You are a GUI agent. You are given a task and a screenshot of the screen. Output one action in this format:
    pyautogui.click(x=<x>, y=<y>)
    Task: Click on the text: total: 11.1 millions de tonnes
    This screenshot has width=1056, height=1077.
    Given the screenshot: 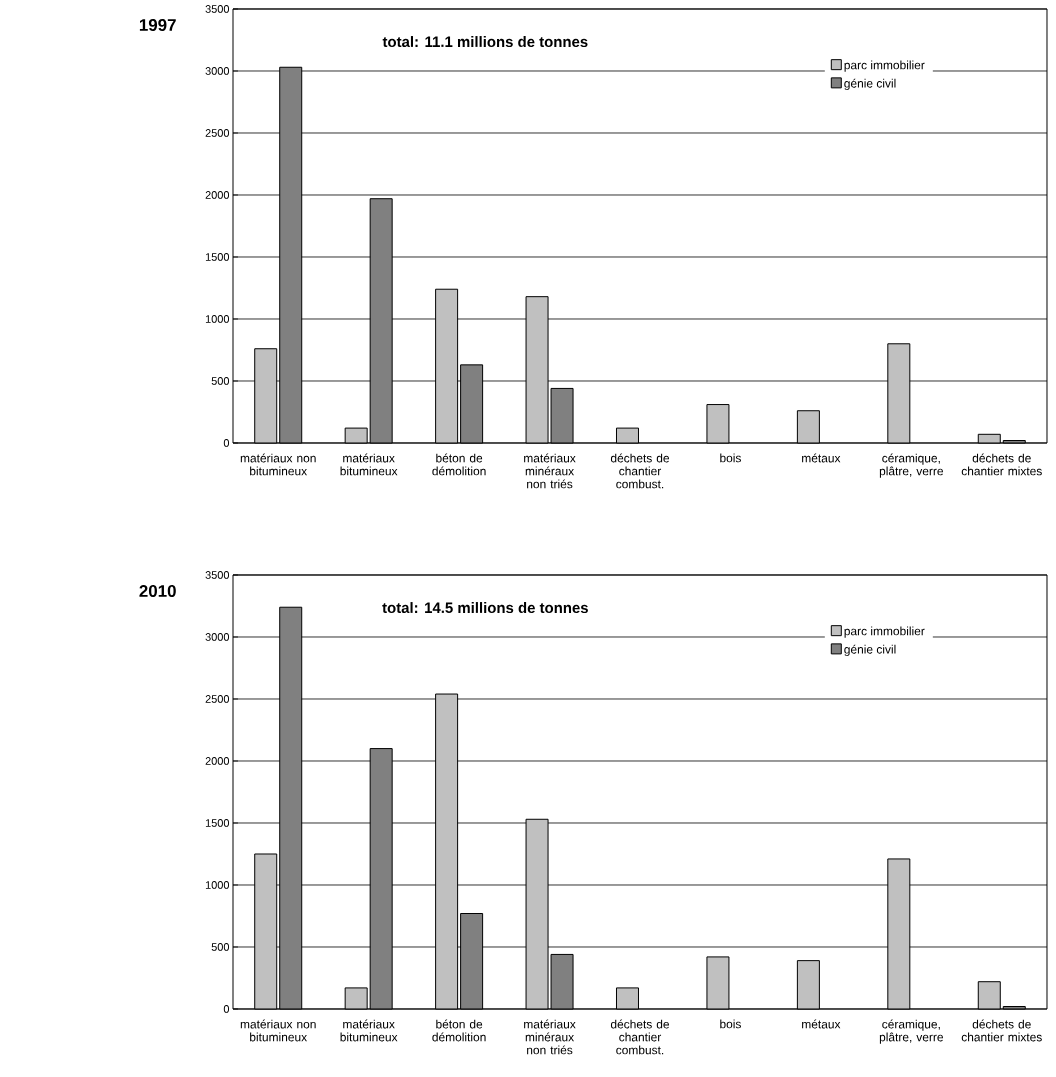 What is the action you would take?
    pyautogui.click(x=485, y=42)
    